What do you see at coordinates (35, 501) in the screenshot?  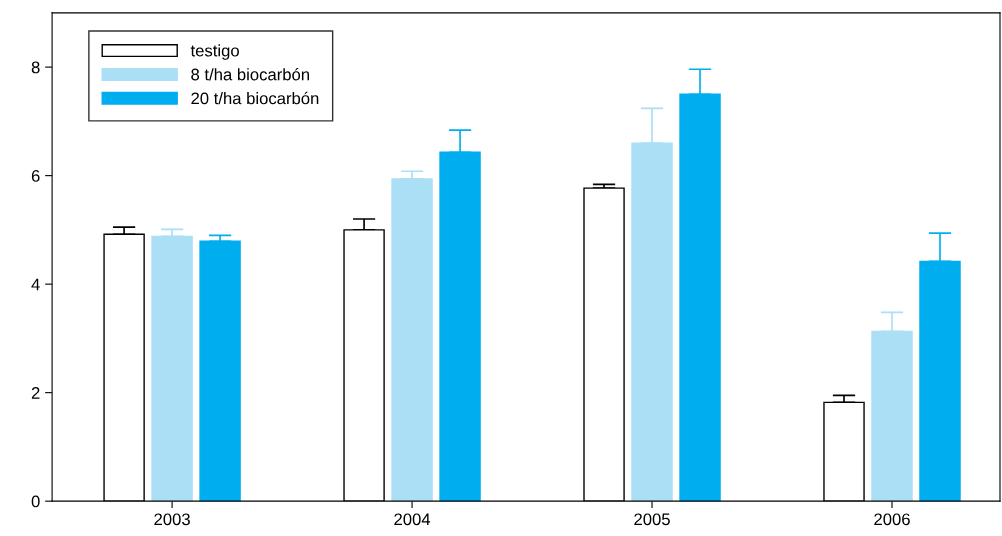 I see `y-tick-label: 0` at bounding box center [35, 501].